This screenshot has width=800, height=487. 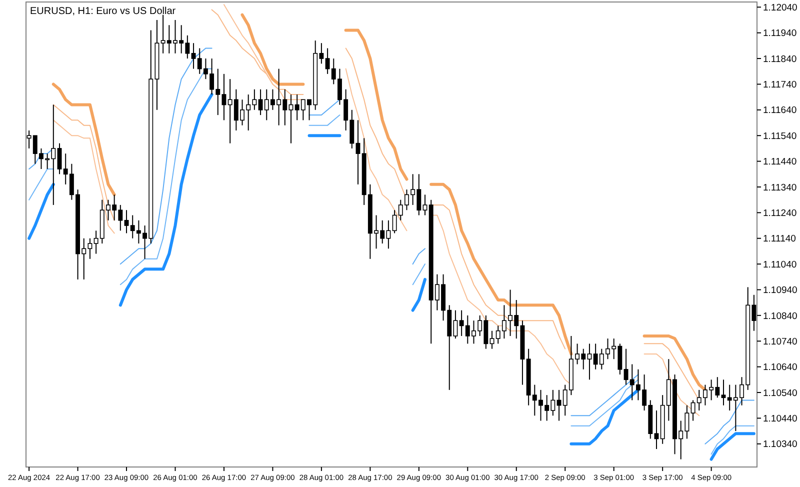 What do you see at coordinates (780, 188) in the screenshot?
I see `y-tick-label: 1.11340` at bounding box center [780, 188].